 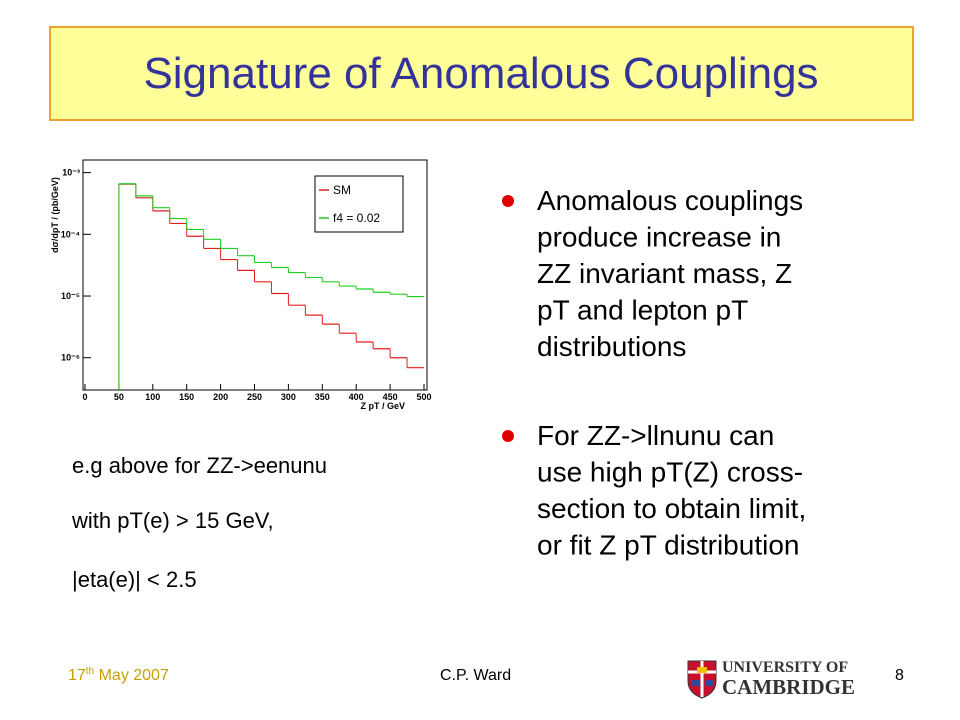 I want to click on title-box, so click(x=481, y=73).